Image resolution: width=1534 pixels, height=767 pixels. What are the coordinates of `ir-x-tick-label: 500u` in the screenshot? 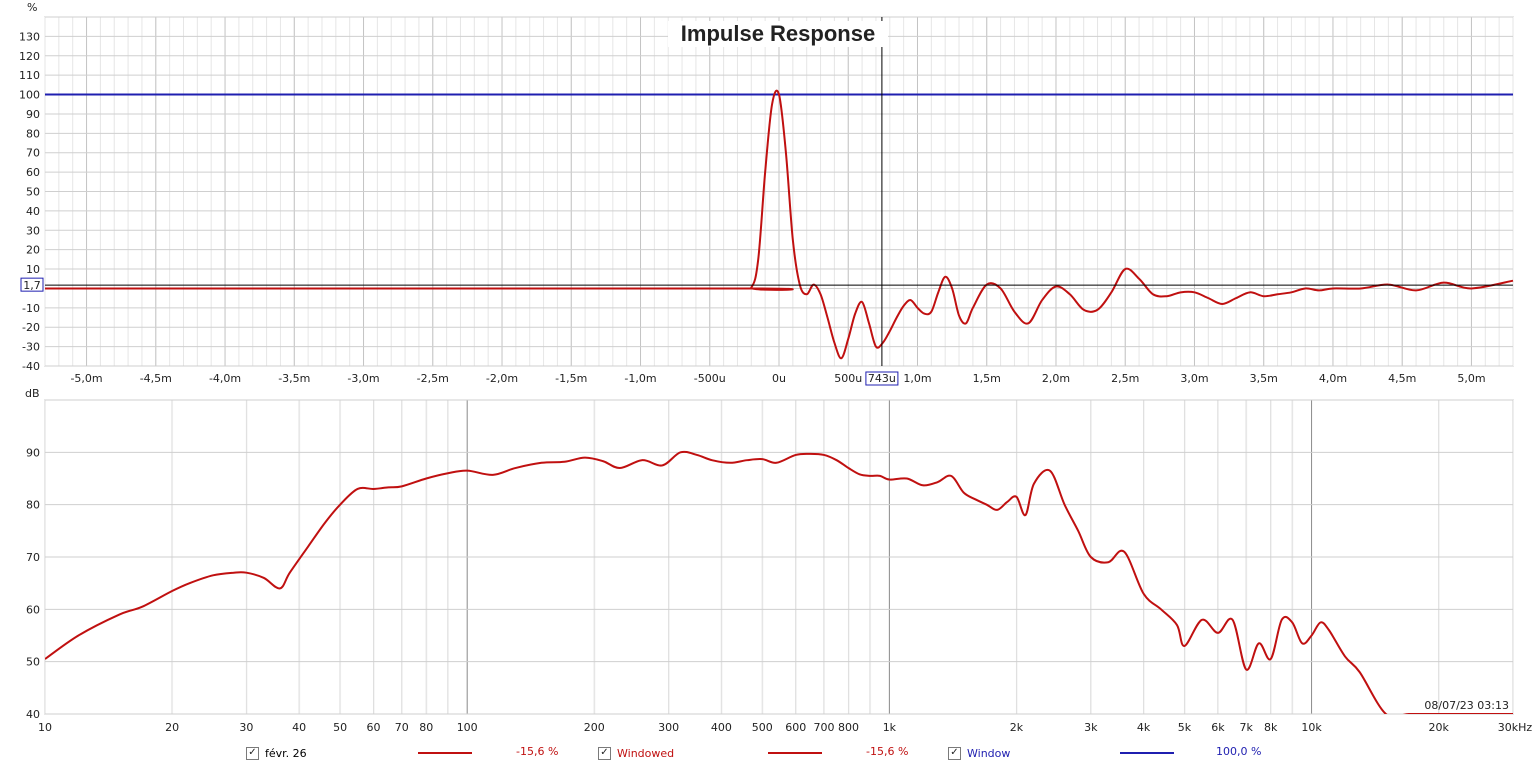 It's located at (848, 378).